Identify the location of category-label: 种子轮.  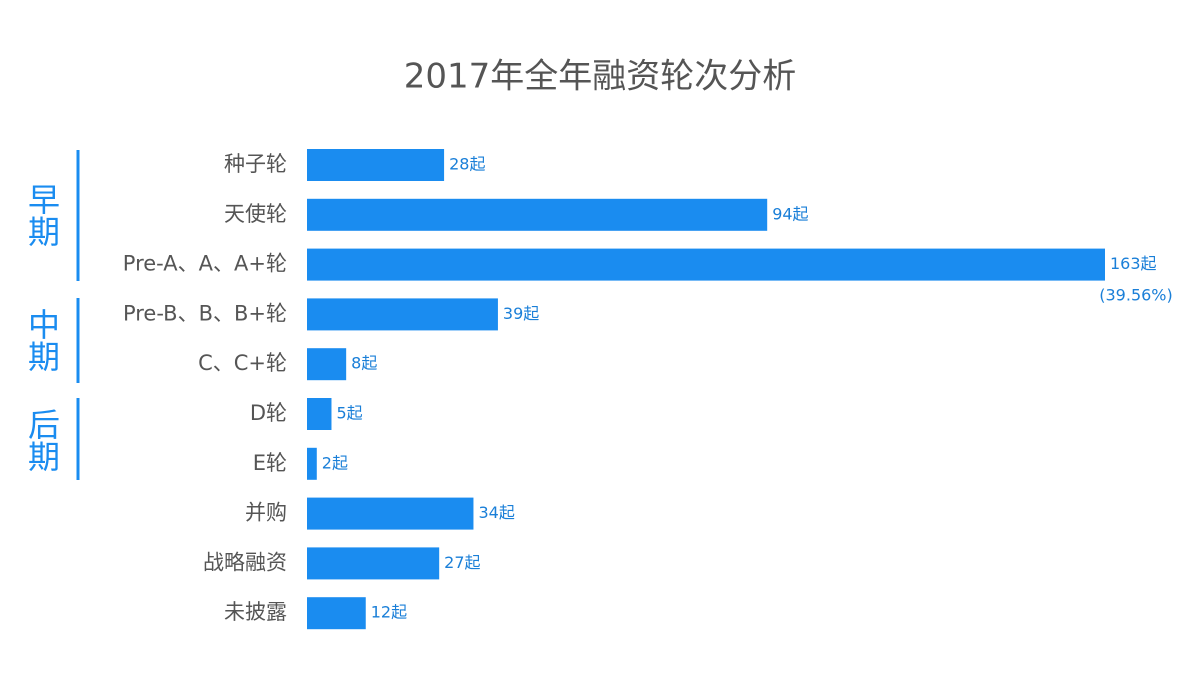
(255, 164).